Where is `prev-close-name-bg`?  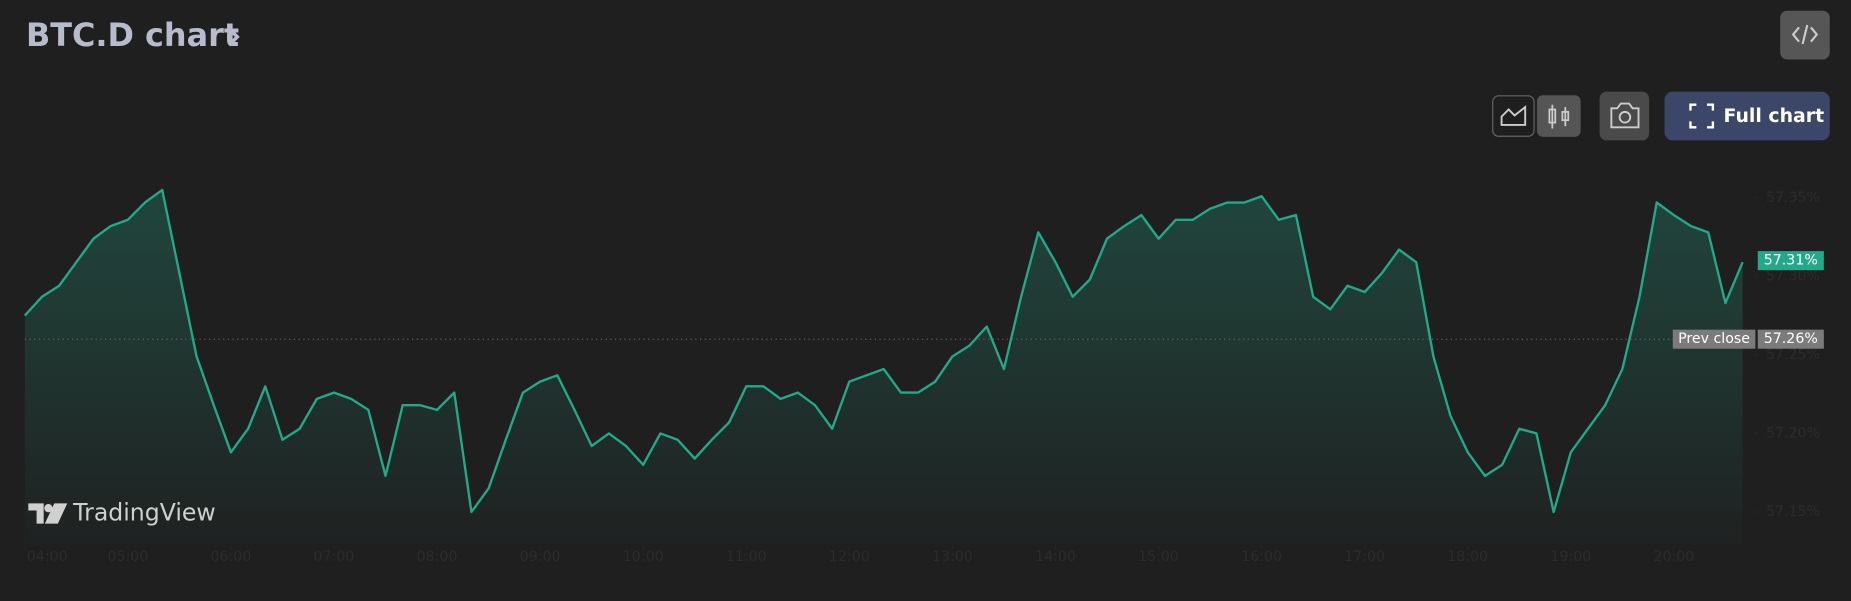 prev-close-name-bg is located at coordinates (1714, 339).